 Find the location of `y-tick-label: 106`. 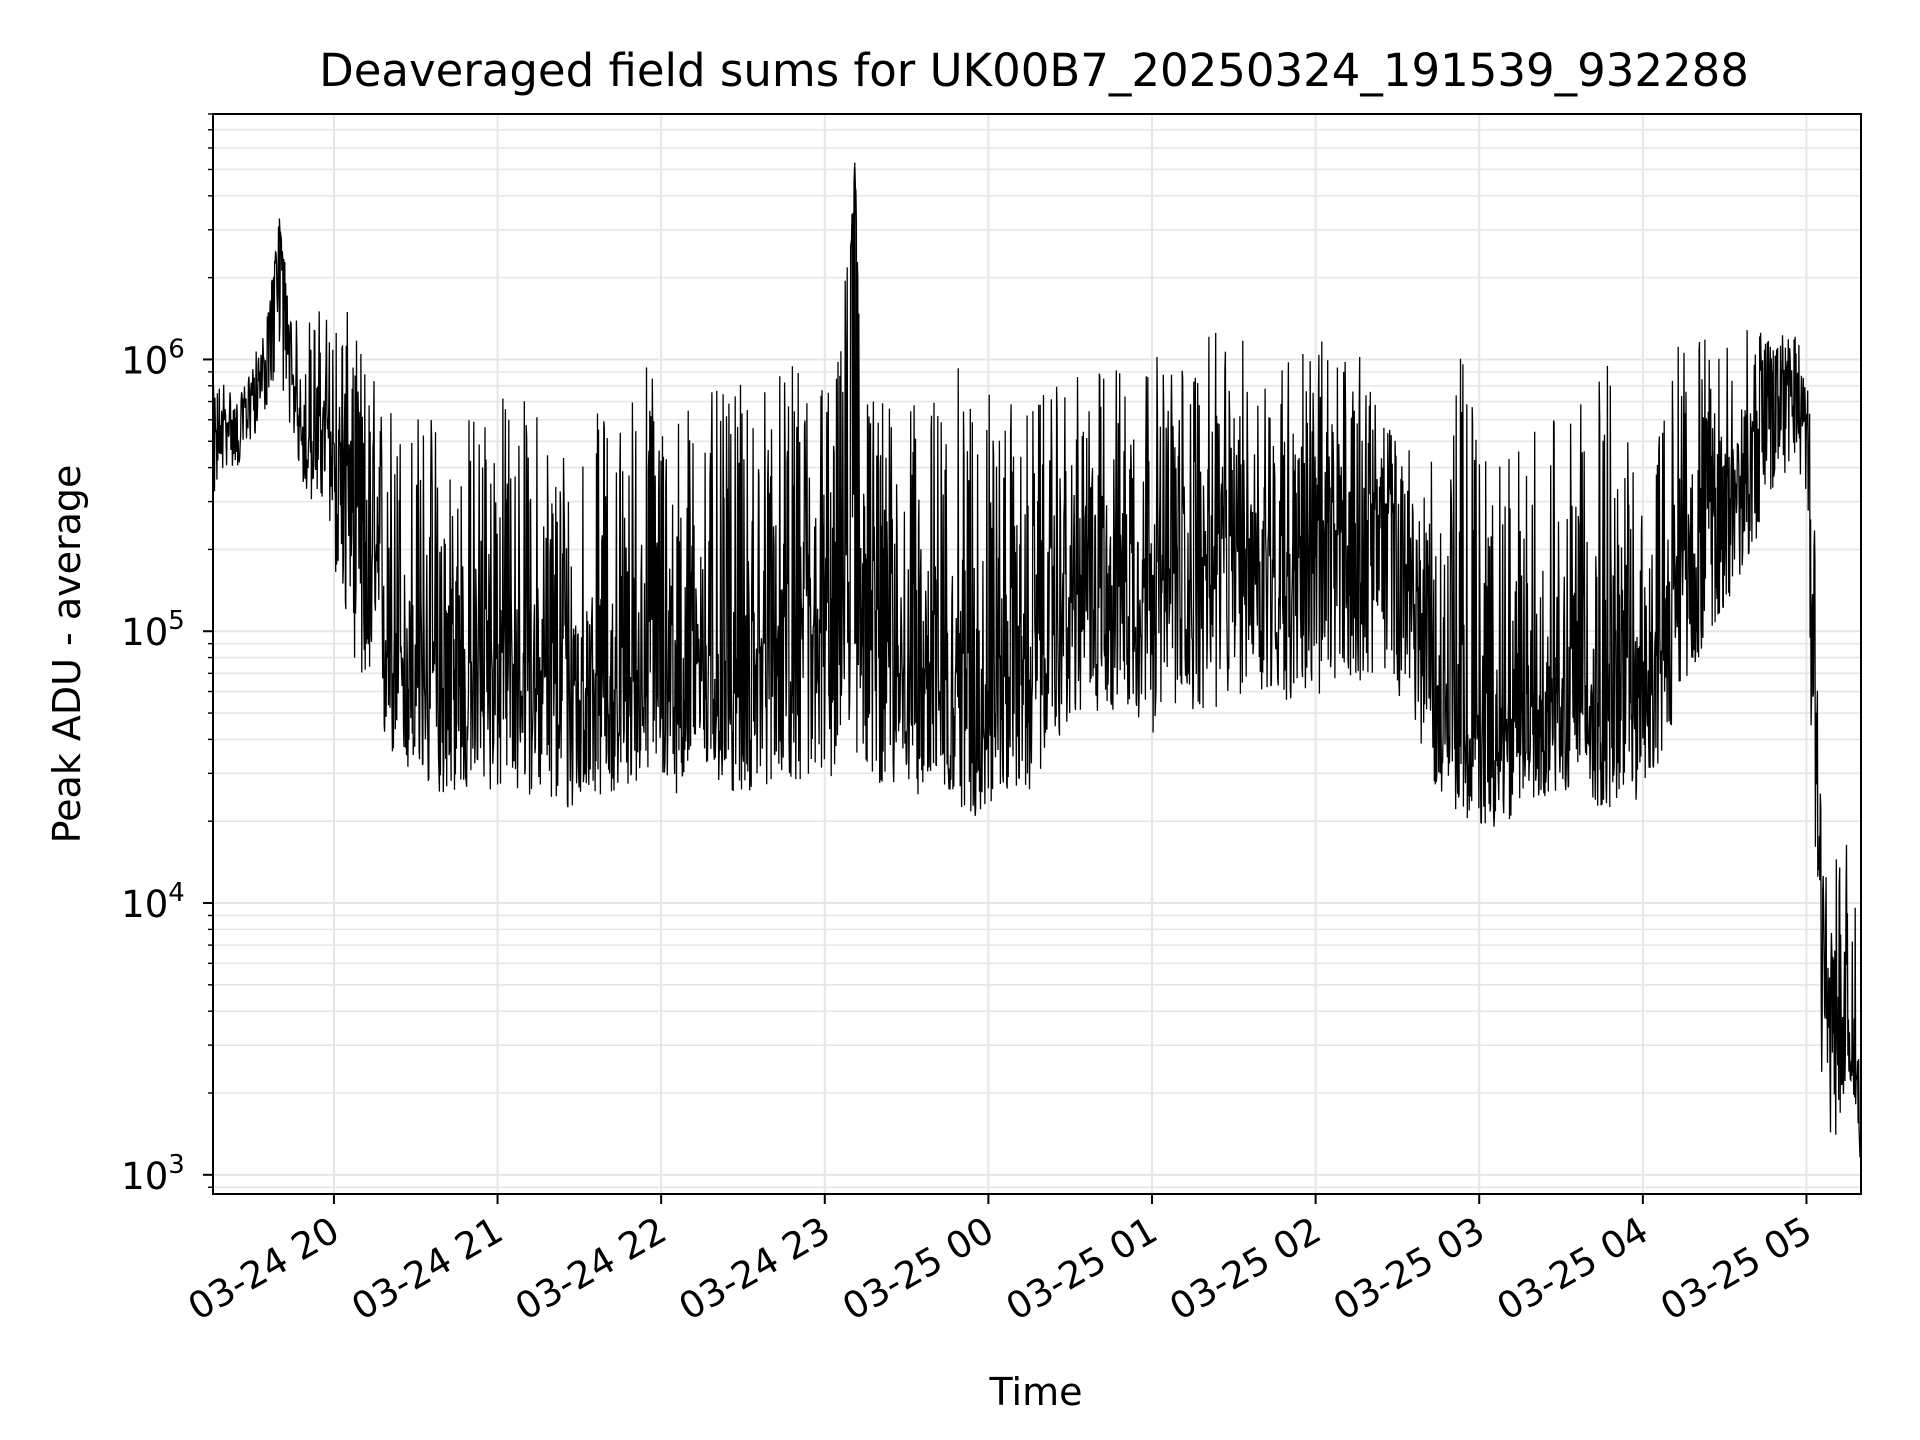

y-tick-label: 106 is located at coordinates (153, 358).